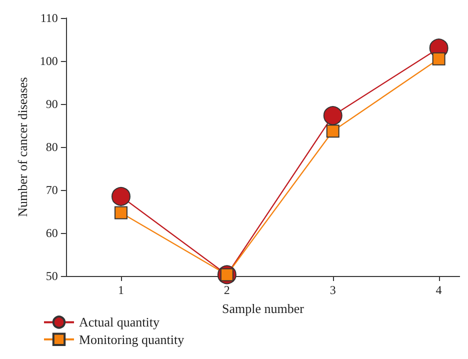 The width and height of the screenshot is (468, 359). Describe the element at coordinates (52, 104) in the screenshot. I see `y-tick-label: 90` at that location.